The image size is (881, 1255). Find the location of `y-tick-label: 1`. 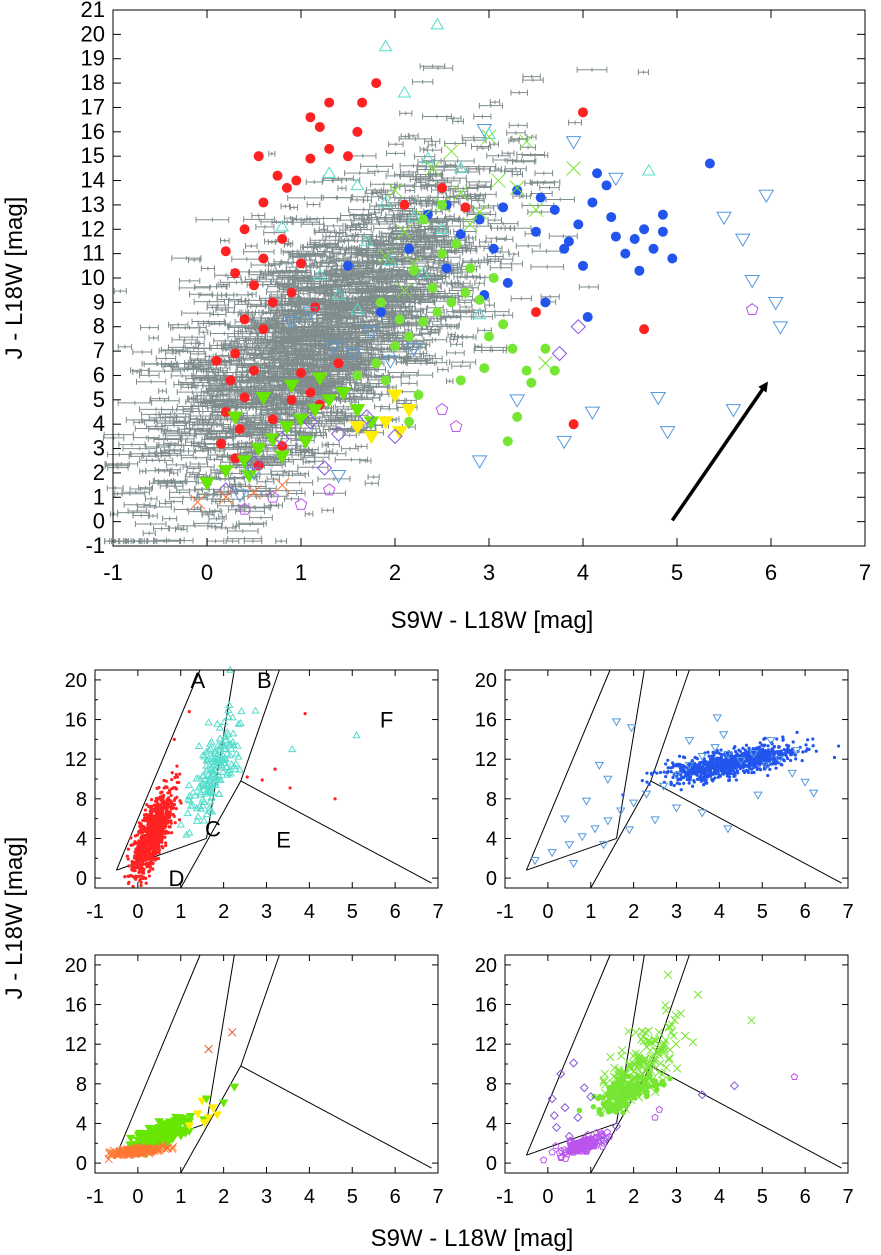

y-tick-label: 1 is located at coordinates (99, 496).